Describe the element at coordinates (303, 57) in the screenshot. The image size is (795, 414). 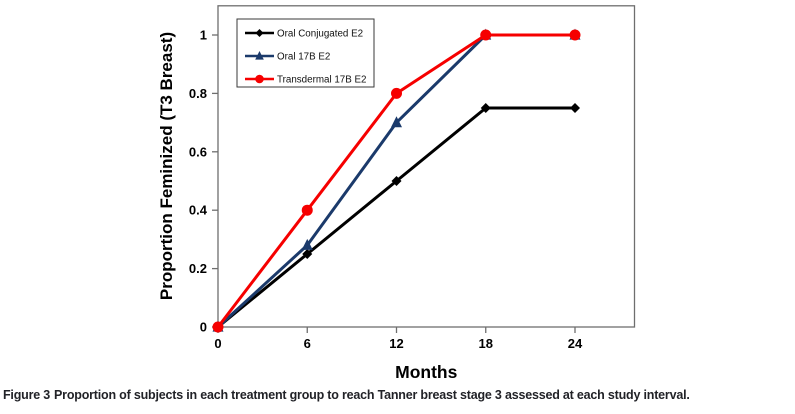
I see `legend-entry-label: Oral 17B E2` at that location.